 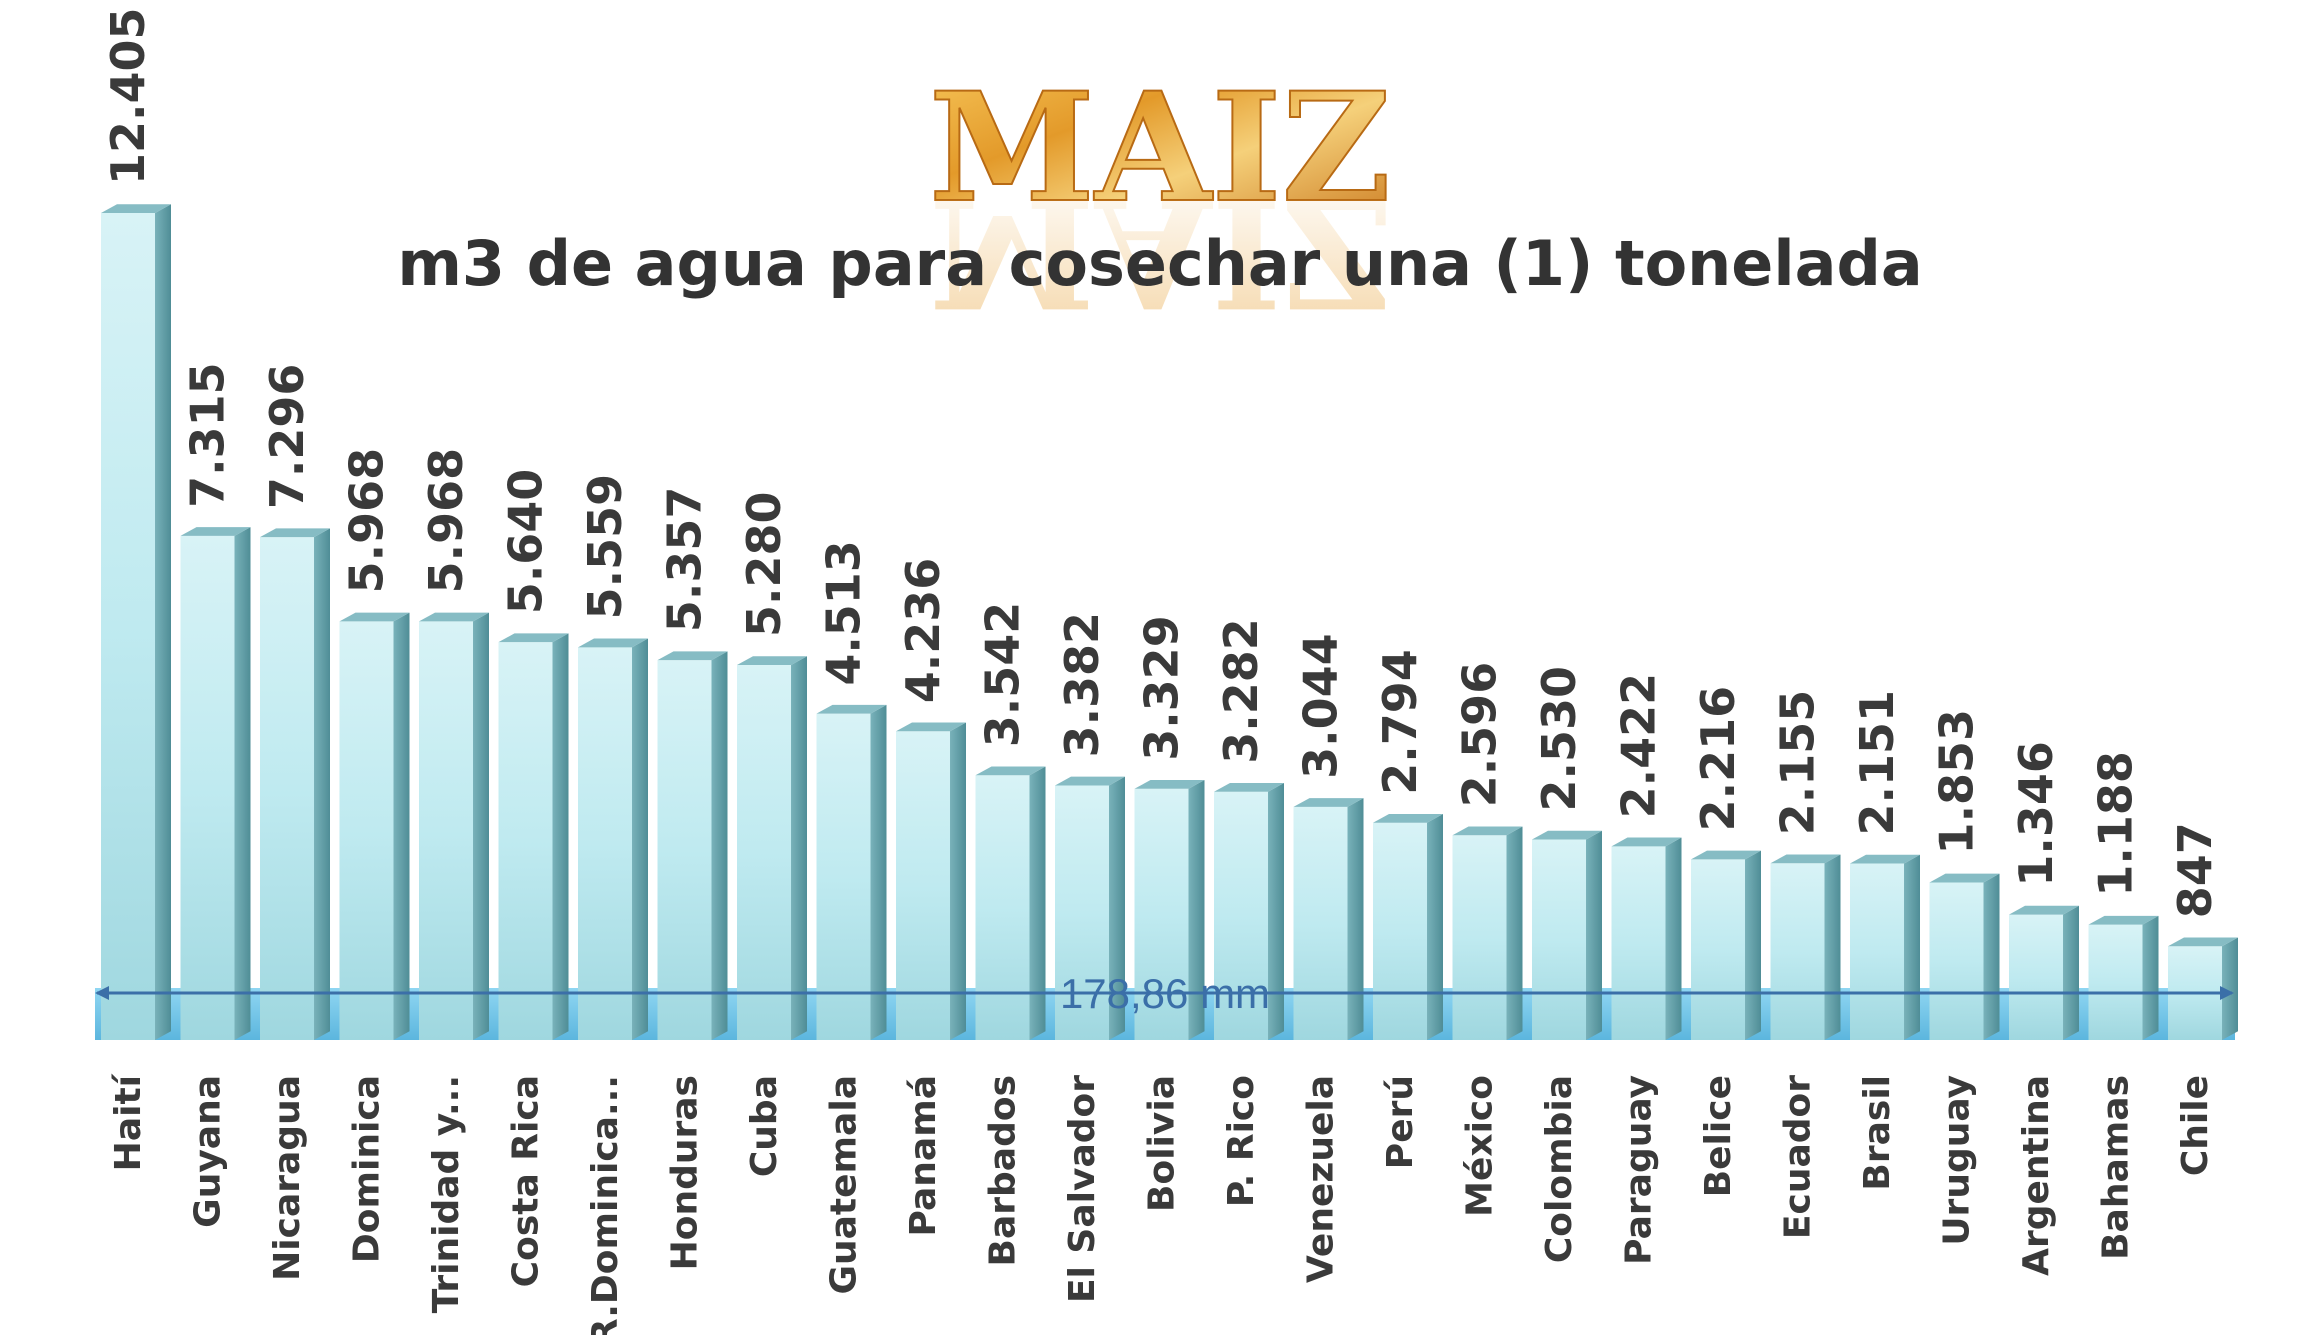 What do you see at coordinates (1162, 688) in the screenshot?
I see `value-label: 3.329` at bounding box center [1162, 688].